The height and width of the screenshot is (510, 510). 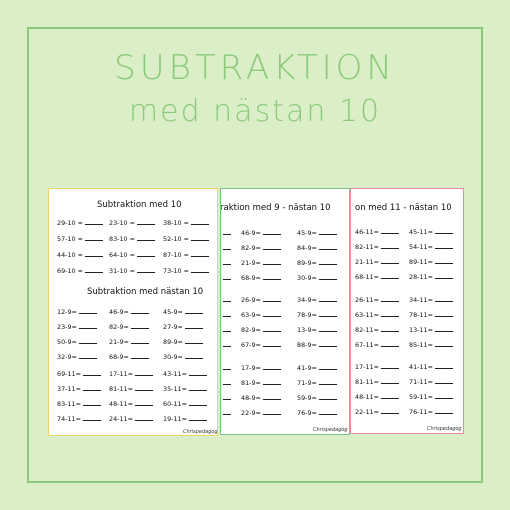 What do you see at coordinates (367, 277) in the screenshot?
I see `problem-text: 68-11=` at bounding box center [367, 277].